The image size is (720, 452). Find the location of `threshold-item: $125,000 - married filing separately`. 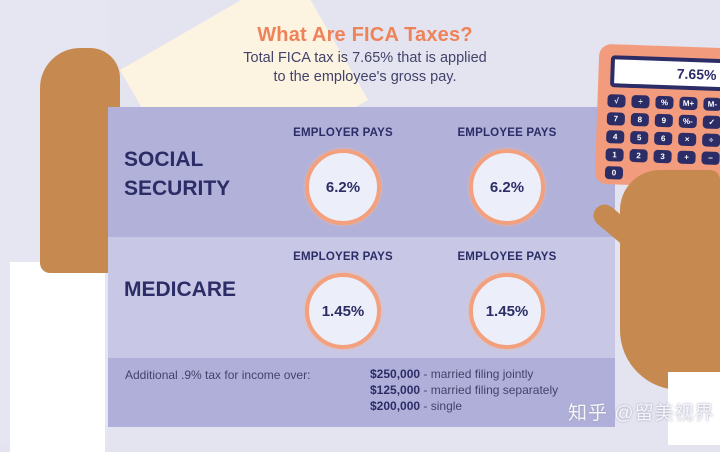

threshold-item: $125,000 - married filing separately is located at coordinates (464, 390).